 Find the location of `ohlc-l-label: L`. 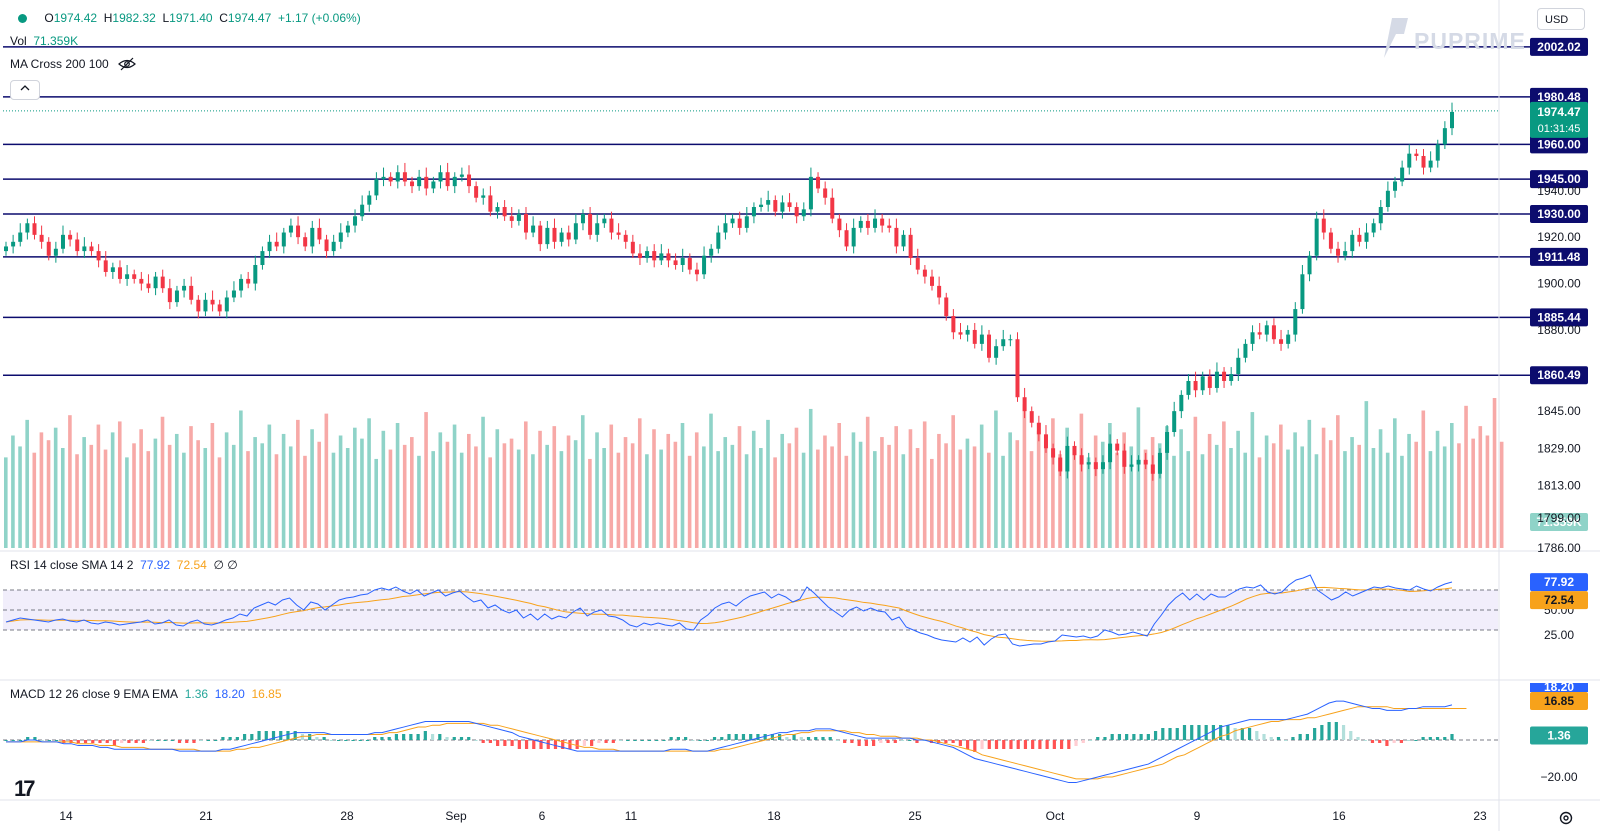

ohlc-l-label: L is located at coordinates (166, 18).